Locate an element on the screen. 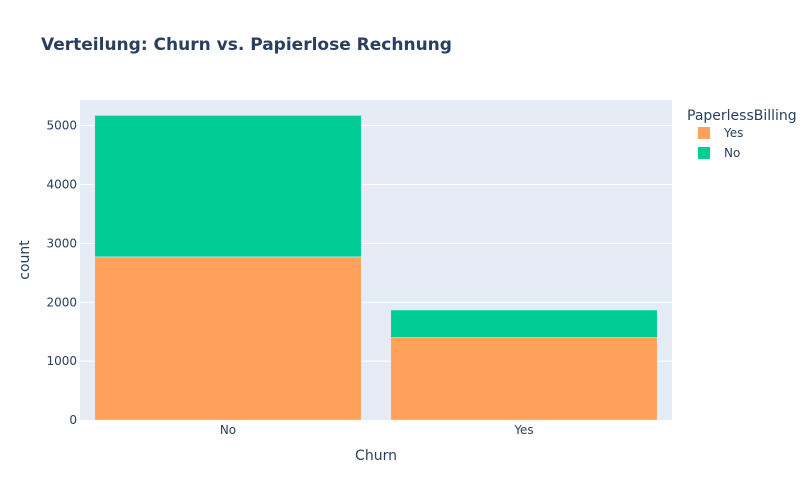 Image resolution: width=811 pixels, height=500 pixels. y-axis-title: count is located at coordinates (25, 260).